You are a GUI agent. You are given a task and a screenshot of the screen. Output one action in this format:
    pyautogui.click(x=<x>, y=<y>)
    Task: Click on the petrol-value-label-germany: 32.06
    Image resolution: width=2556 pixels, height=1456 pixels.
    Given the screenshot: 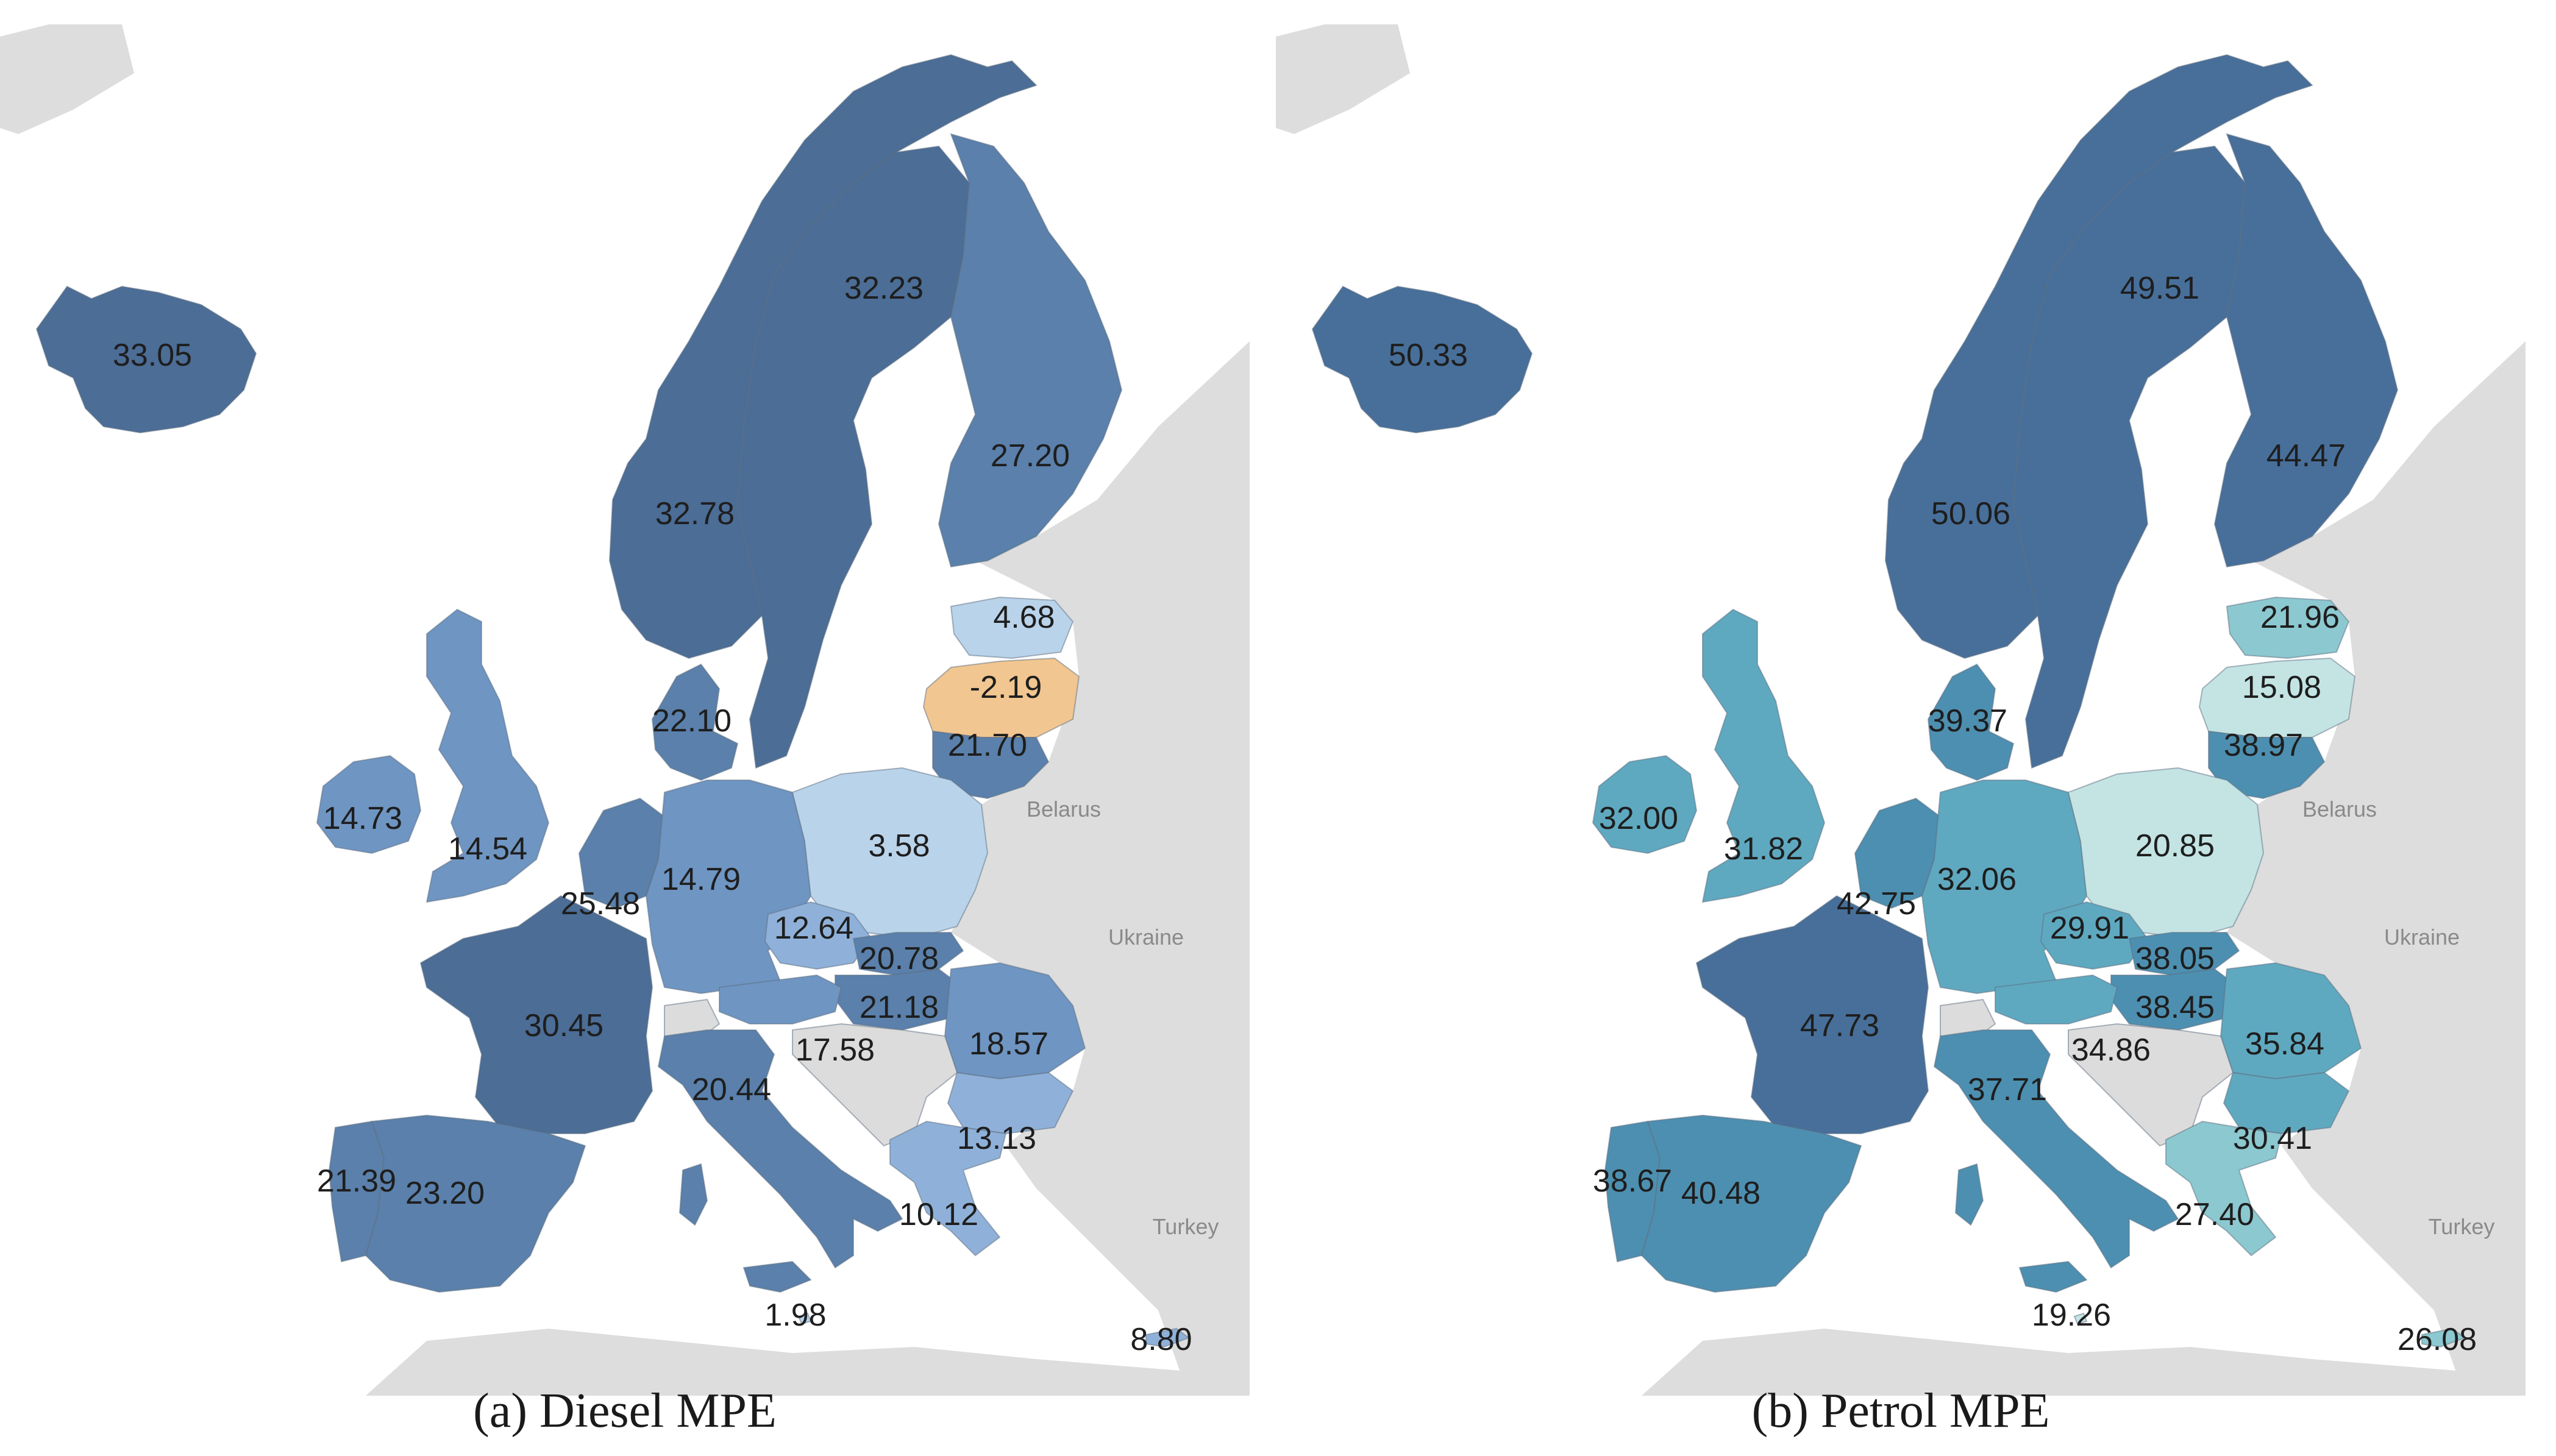 What is the action you would take?
    pyautogui.click(x=1977, y=879)
    